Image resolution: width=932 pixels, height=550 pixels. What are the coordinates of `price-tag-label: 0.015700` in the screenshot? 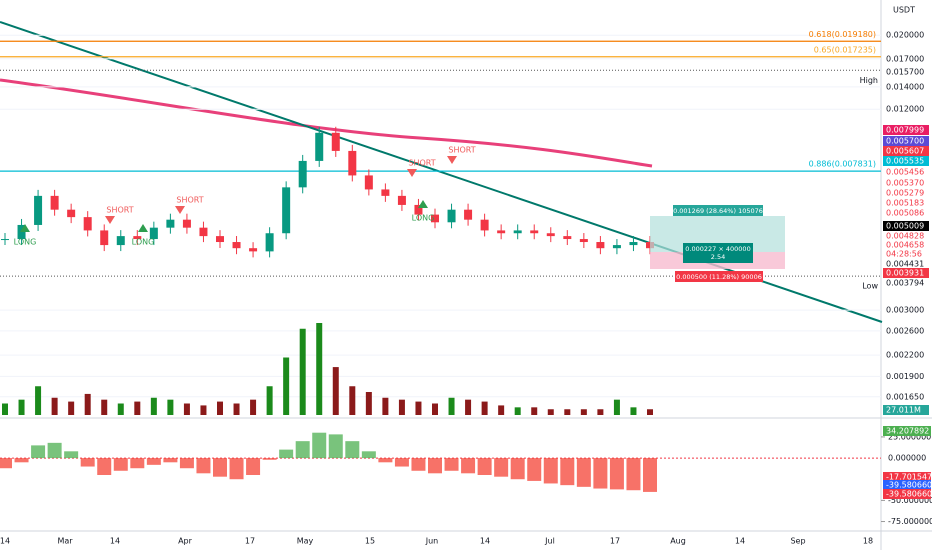 It's located at (905, 72).